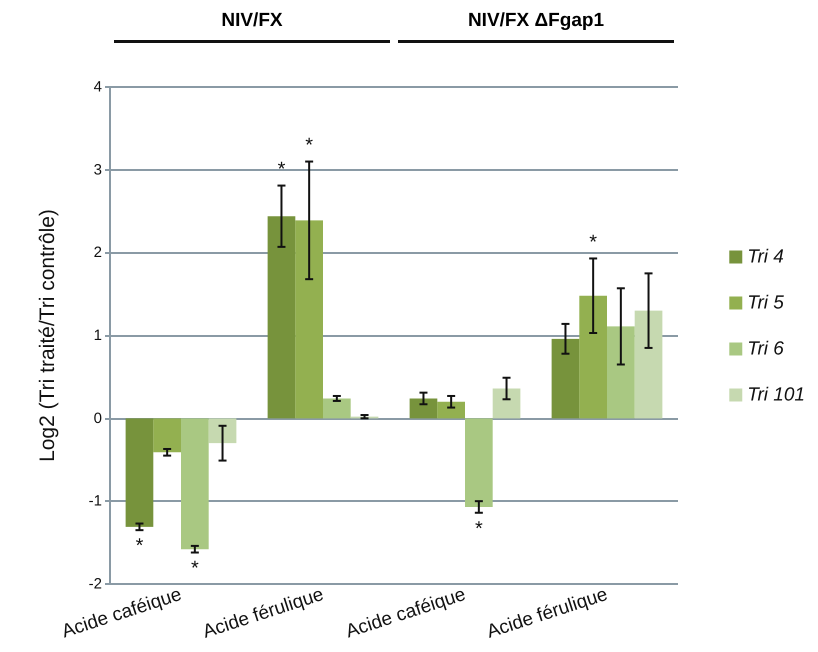  I want to click on legend-label: Tri 4, so click(765, 257).